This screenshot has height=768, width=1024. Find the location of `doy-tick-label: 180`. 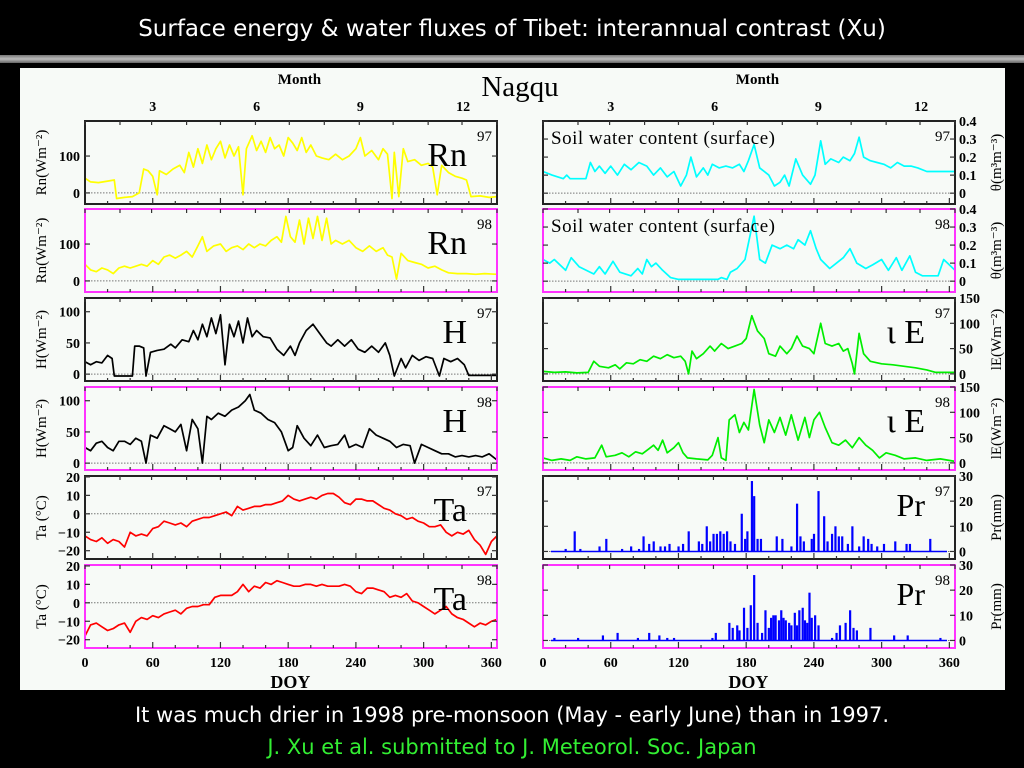

doy-tick-label: 180 is located at coordinates (746, 663).